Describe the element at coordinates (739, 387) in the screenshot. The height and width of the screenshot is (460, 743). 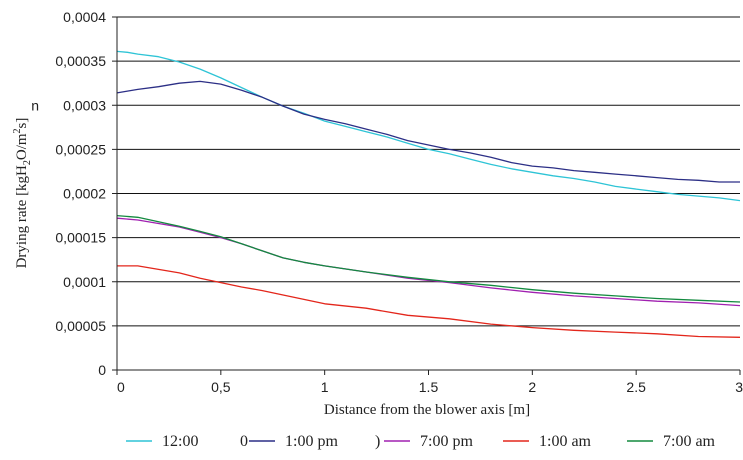
I see `x-tick-label: 3` at that location.